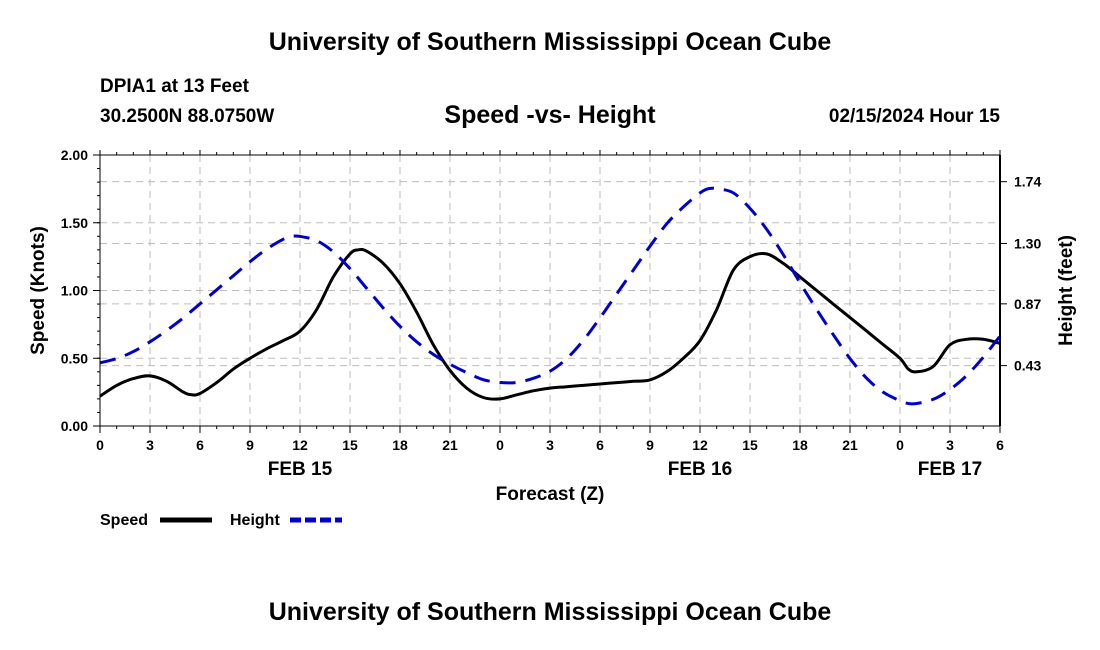 The image size is (1100, 650). Describe the element at coordinates (914, 116) in the screenshot. I see `datetime-label: 02/15/2024 Hour 15` at that location.